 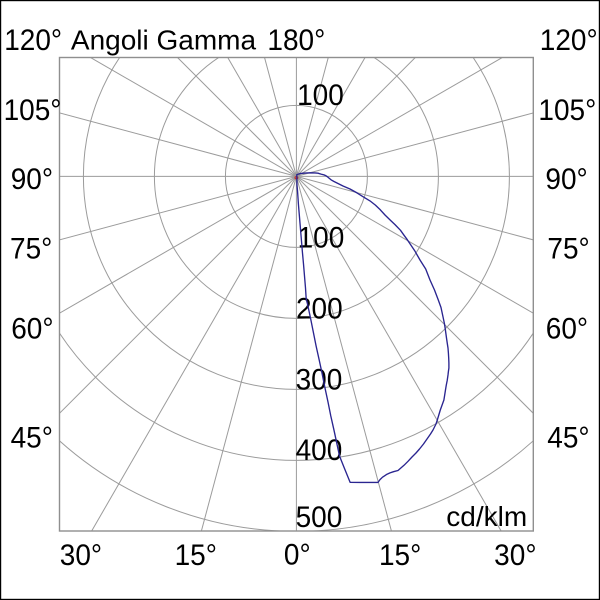 I want to click on svg-text: 0°, so click(x=297, y=555).